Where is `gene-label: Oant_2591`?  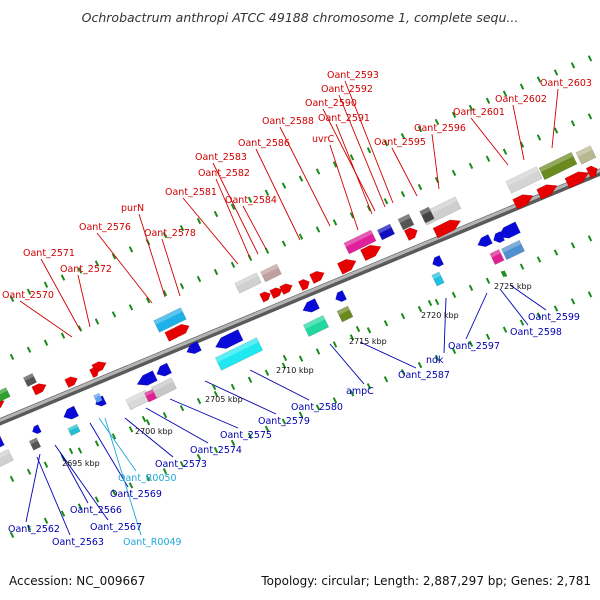 gene-label: Oant_2591 is located at coordinates (344, 118).